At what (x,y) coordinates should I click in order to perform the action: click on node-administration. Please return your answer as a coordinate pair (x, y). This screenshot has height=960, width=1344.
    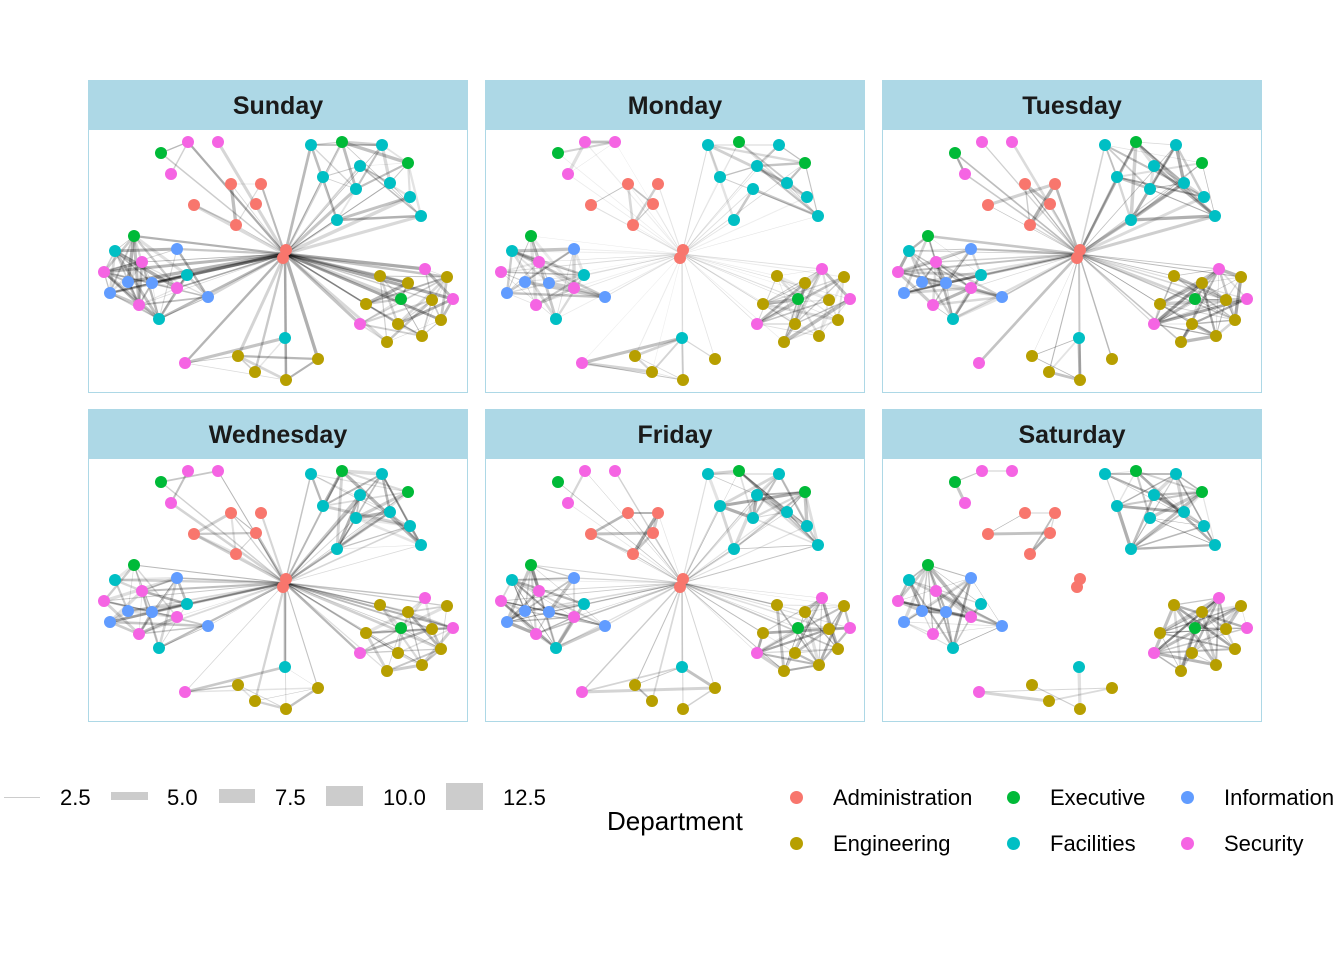
    Looking at the image, I should click on (283, 258).